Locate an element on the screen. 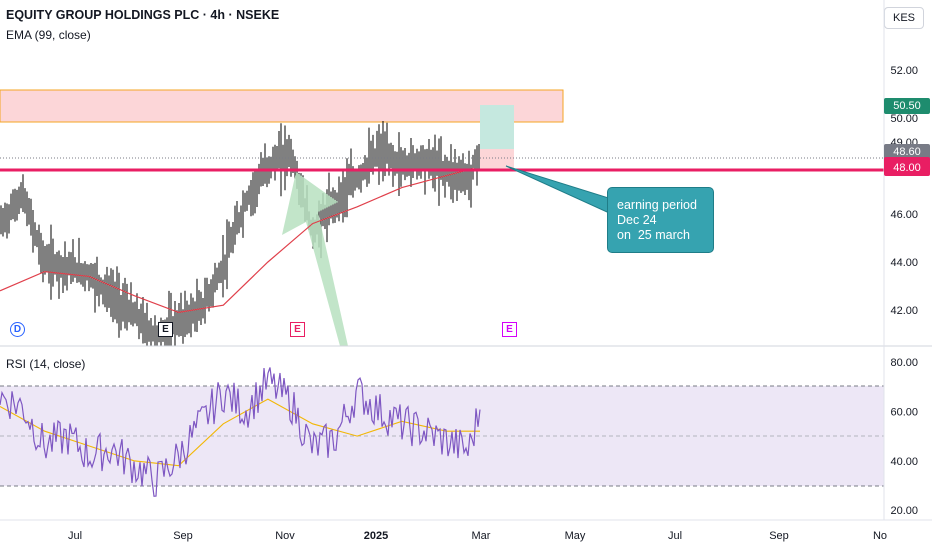 Image resolution: width=932 pixels, height=550 pixels. price-tick-label: 52.00 is located at coordinates (904, 71).